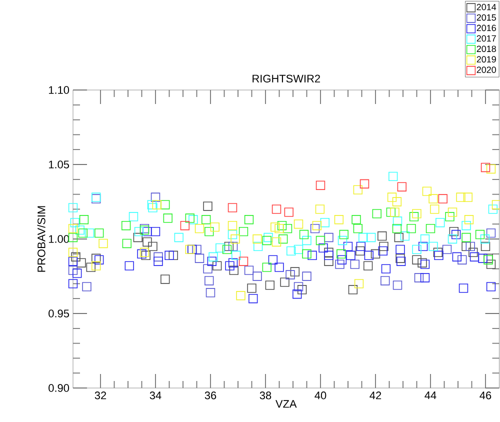  What do you see at coordinates (320, 396) in the screenshot?
I see `x-tick-label: 40` at bounding box center [320, 396].